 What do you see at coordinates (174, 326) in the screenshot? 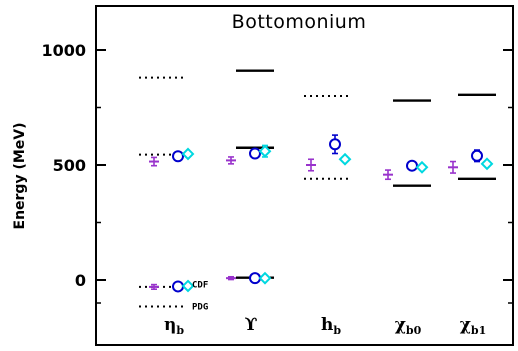
I see `category-label: ηb` at bounding box center [174, 326].